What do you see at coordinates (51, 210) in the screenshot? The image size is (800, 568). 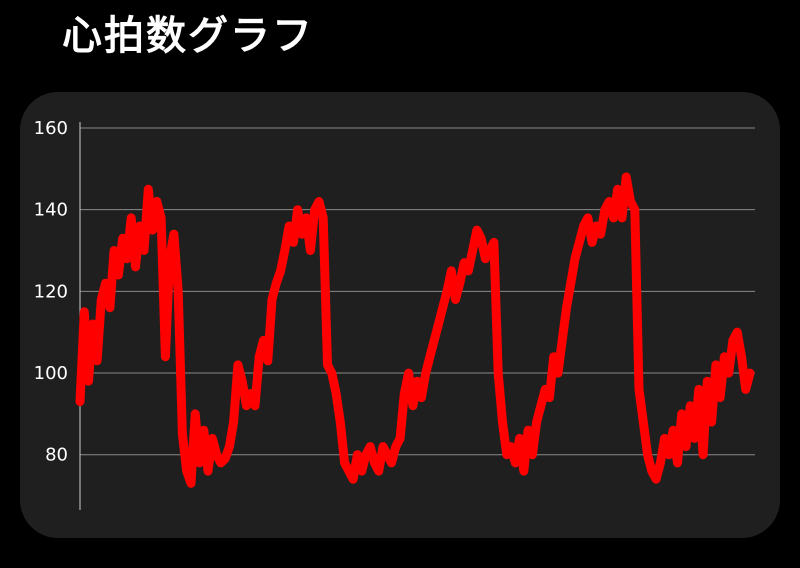 I see `y-tick-label: 140` at bounding box center [51, 210].